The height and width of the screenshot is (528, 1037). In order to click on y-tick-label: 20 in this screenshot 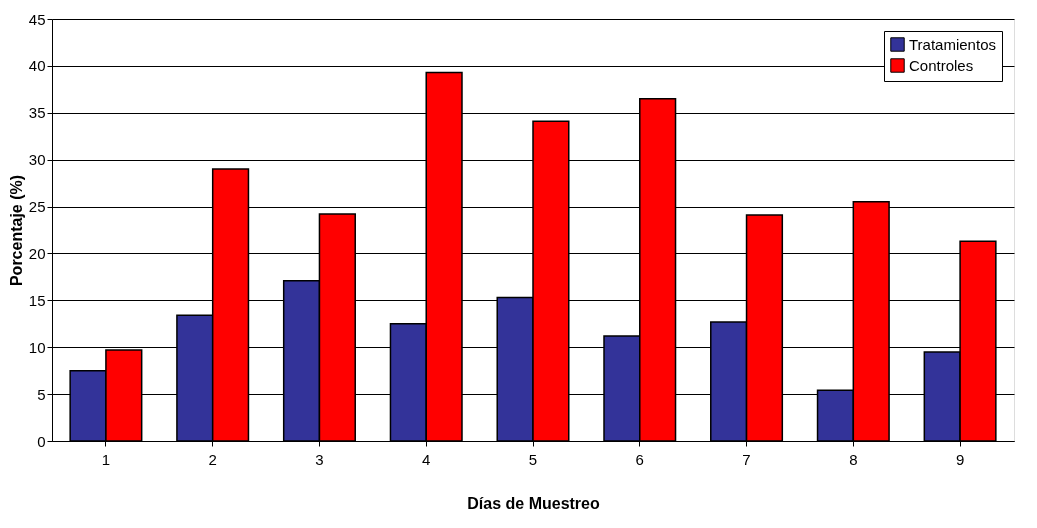, I will do `click(37, 253)`.